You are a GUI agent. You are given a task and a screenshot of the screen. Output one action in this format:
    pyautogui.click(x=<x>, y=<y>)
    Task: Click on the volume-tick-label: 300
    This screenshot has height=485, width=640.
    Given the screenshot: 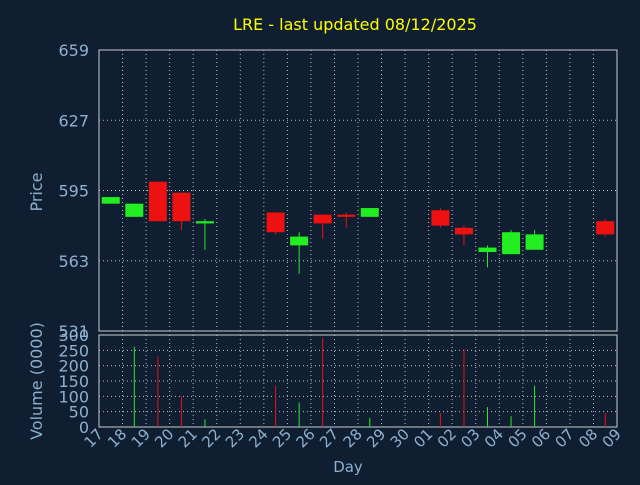 What is the action you would take?
    pyautogui.click(x=73, y=335)
    